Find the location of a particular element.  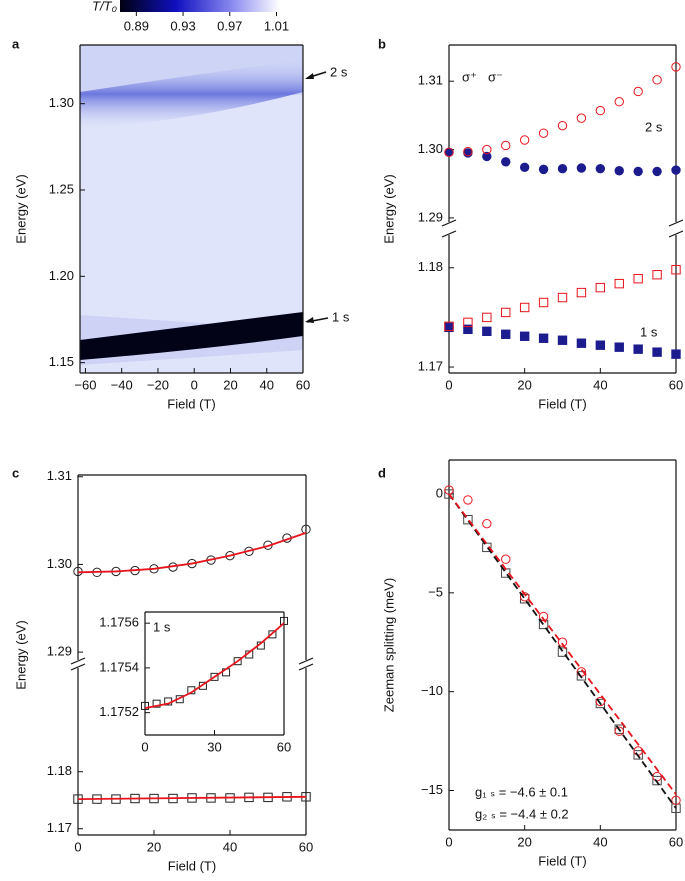

x-tick-label: −40 is located at coordinates (122, 384).